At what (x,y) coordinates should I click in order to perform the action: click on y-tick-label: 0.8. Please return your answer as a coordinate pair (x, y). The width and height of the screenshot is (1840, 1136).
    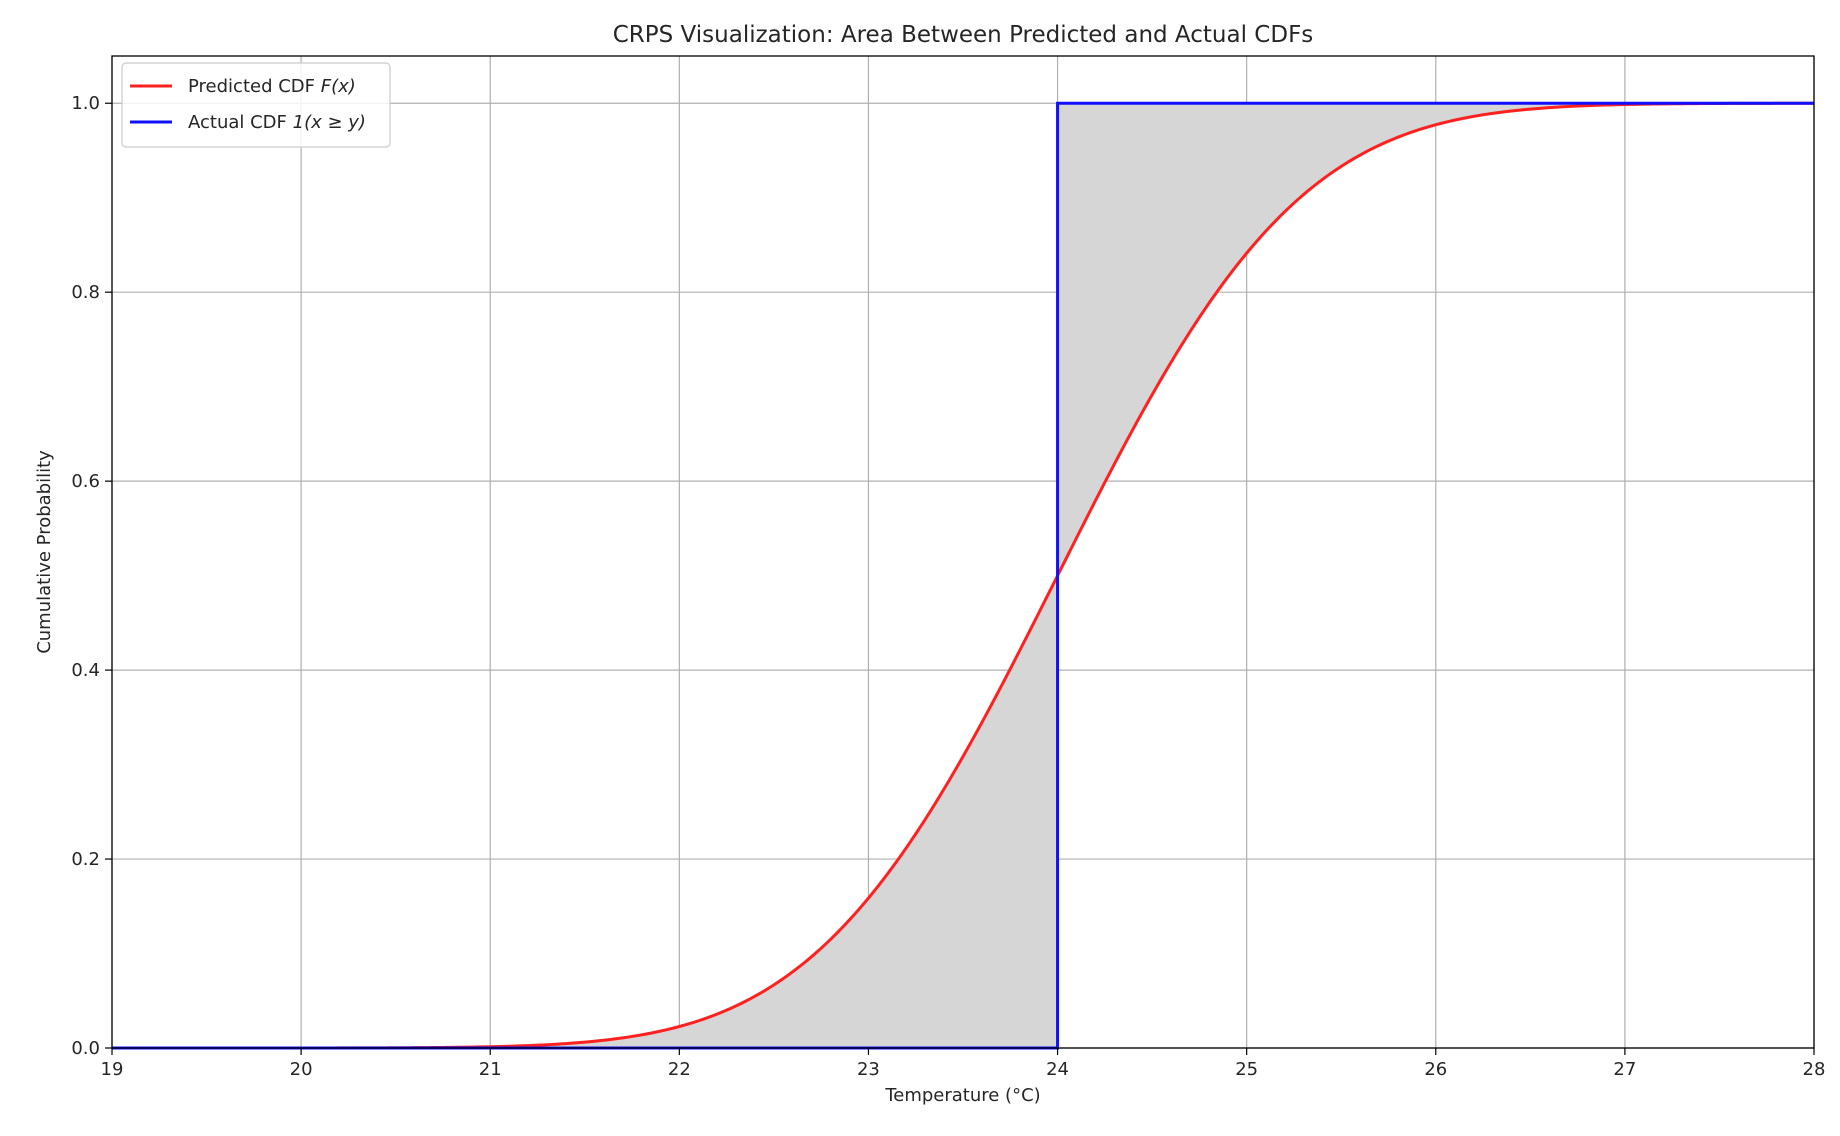
    Looking at the image, I should click on (85, 292).